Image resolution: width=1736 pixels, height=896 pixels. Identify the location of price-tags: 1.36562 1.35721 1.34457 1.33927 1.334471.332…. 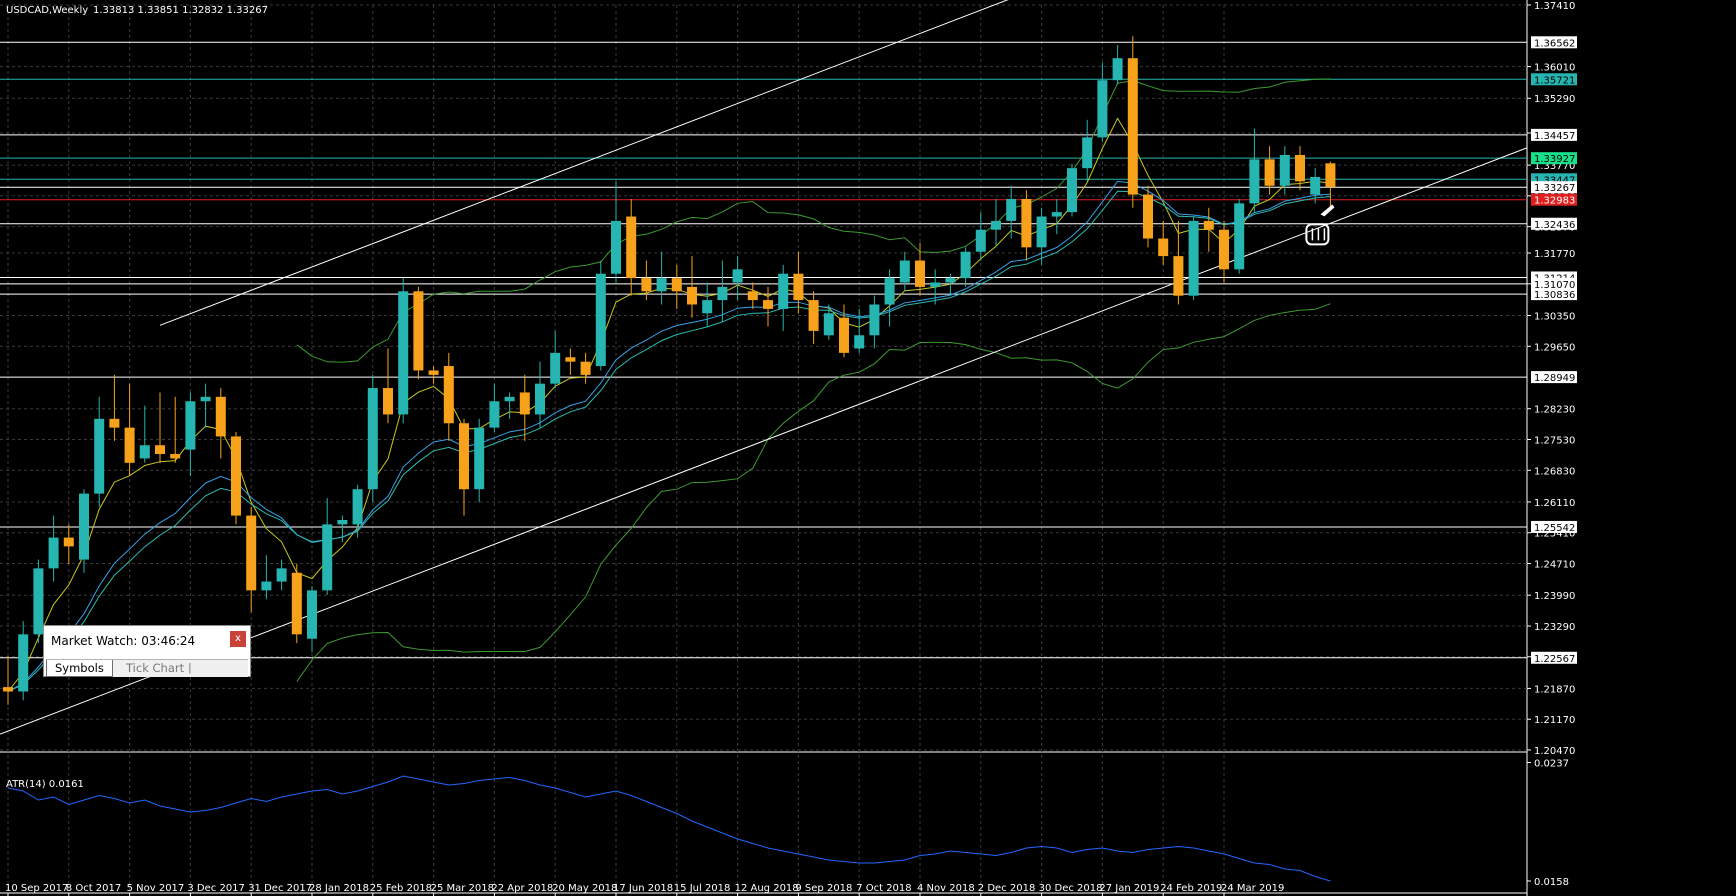
(1554, 350).